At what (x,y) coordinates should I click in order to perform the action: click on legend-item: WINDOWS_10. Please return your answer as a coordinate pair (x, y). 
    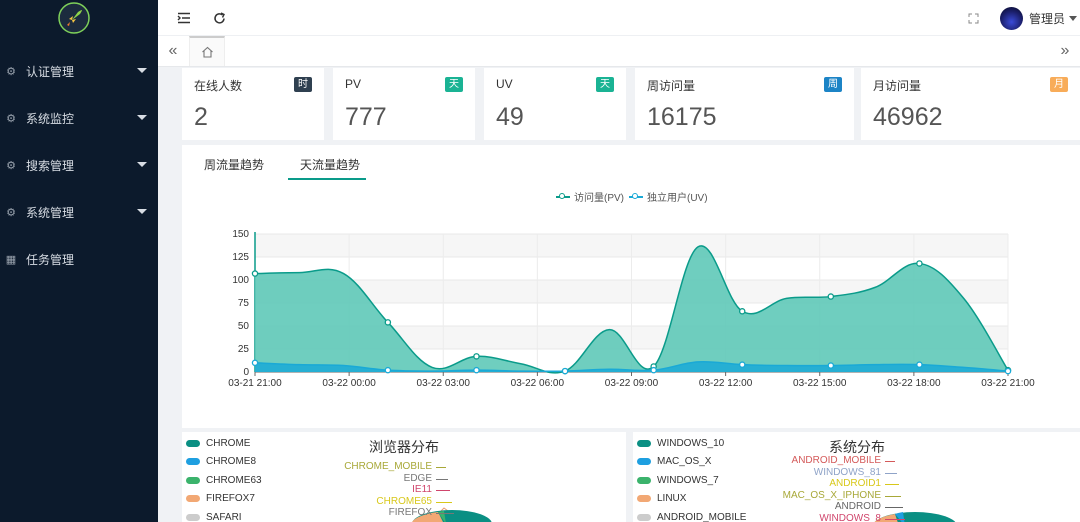
    Looking at the image, I should click on (680, 443).